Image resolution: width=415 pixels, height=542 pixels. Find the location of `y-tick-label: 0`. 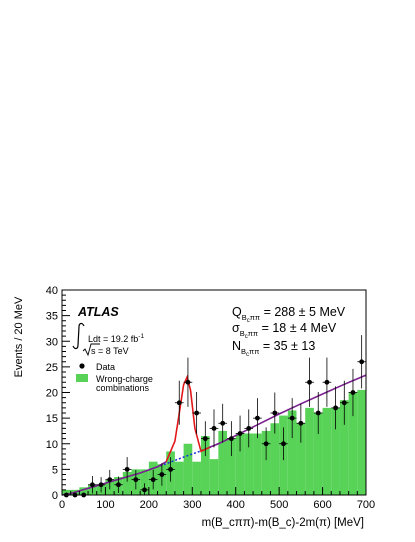

y-tick-label: 0 is located at coordinates (55, 496).